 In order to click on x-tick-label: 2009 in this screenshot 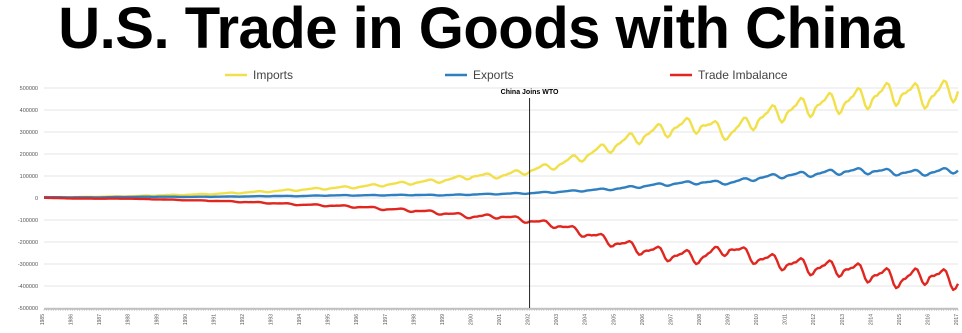, I will do `click(729, 319)`.